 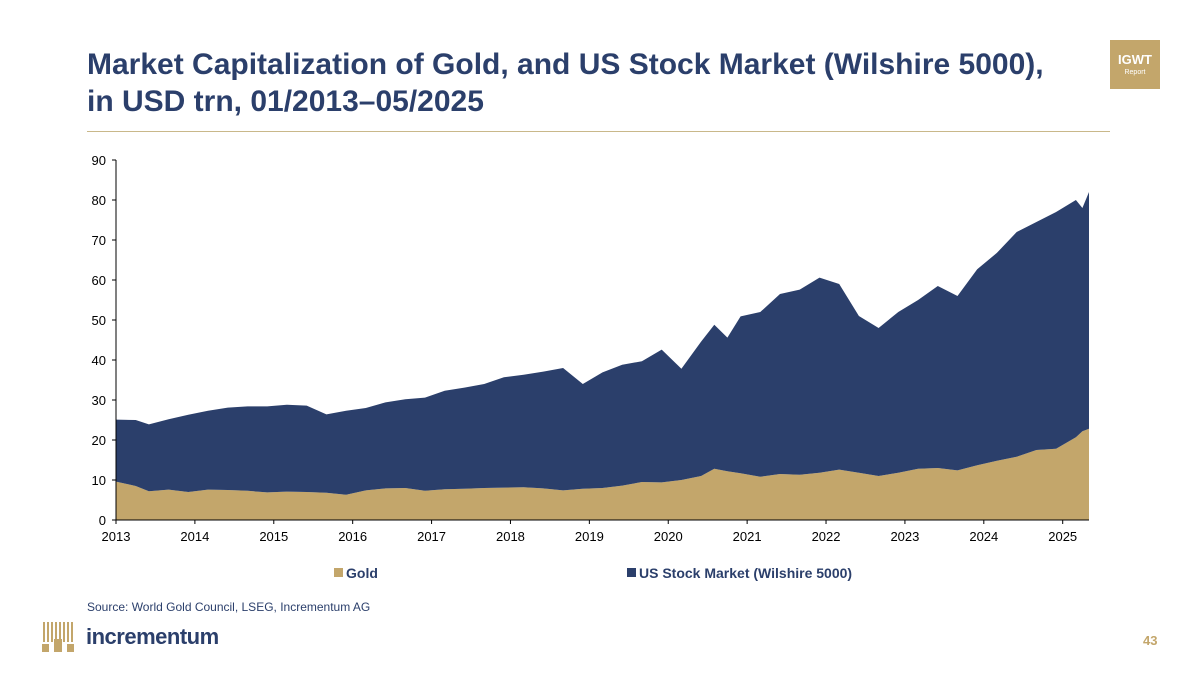 What do you see at coordinates (904, 536) in the screenshot?
I see `x-tick-label: 2023` at bounding box center [904, 536].